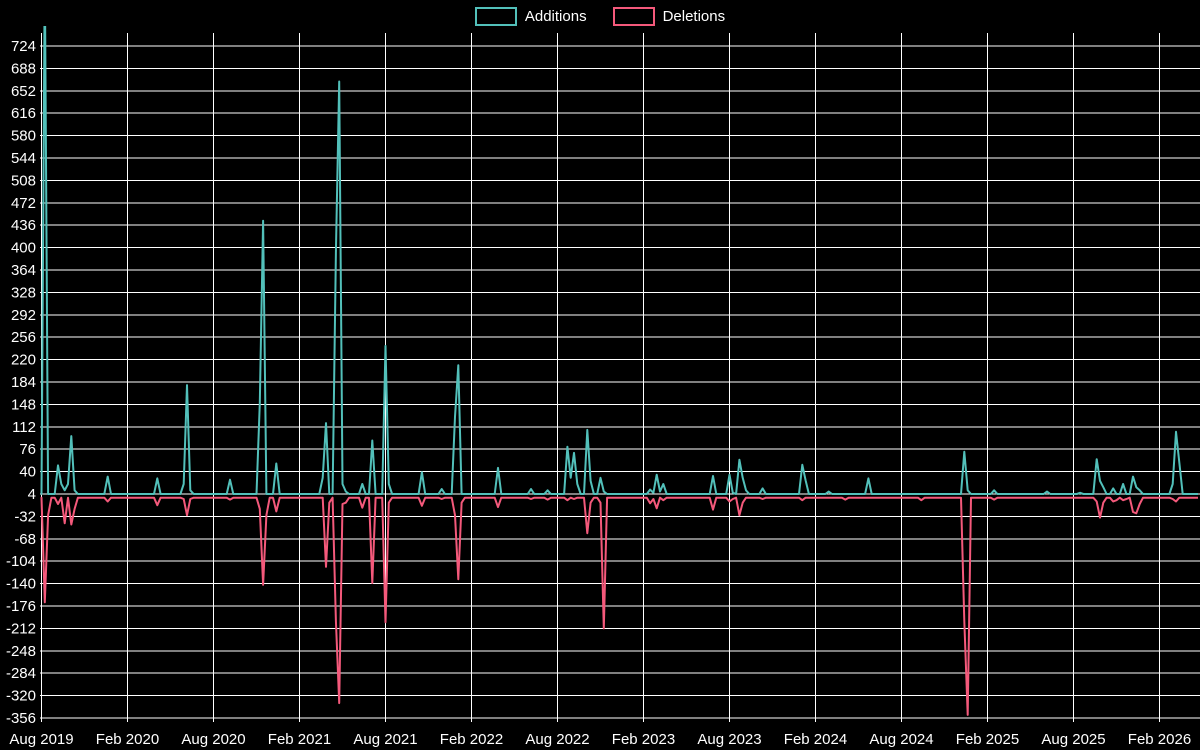  I want to click on y-tick-label: -320, so click(21, 696).